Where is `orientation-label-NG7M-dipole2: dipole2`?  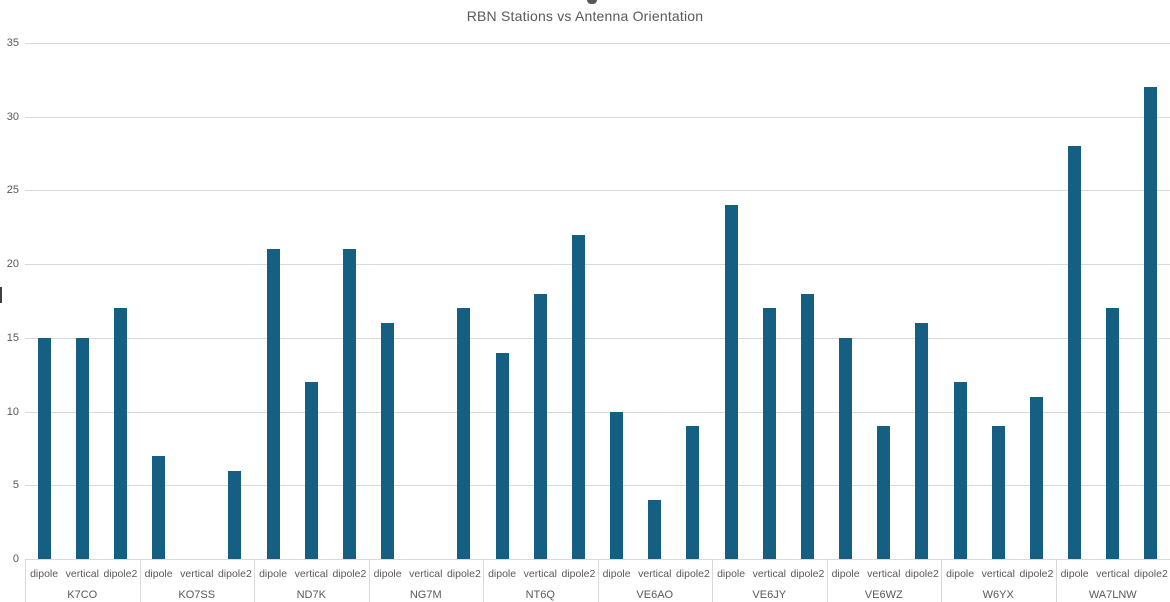
orientation-label-NG7M-dipole2: dipole2 is located at coordinates (463, 574).